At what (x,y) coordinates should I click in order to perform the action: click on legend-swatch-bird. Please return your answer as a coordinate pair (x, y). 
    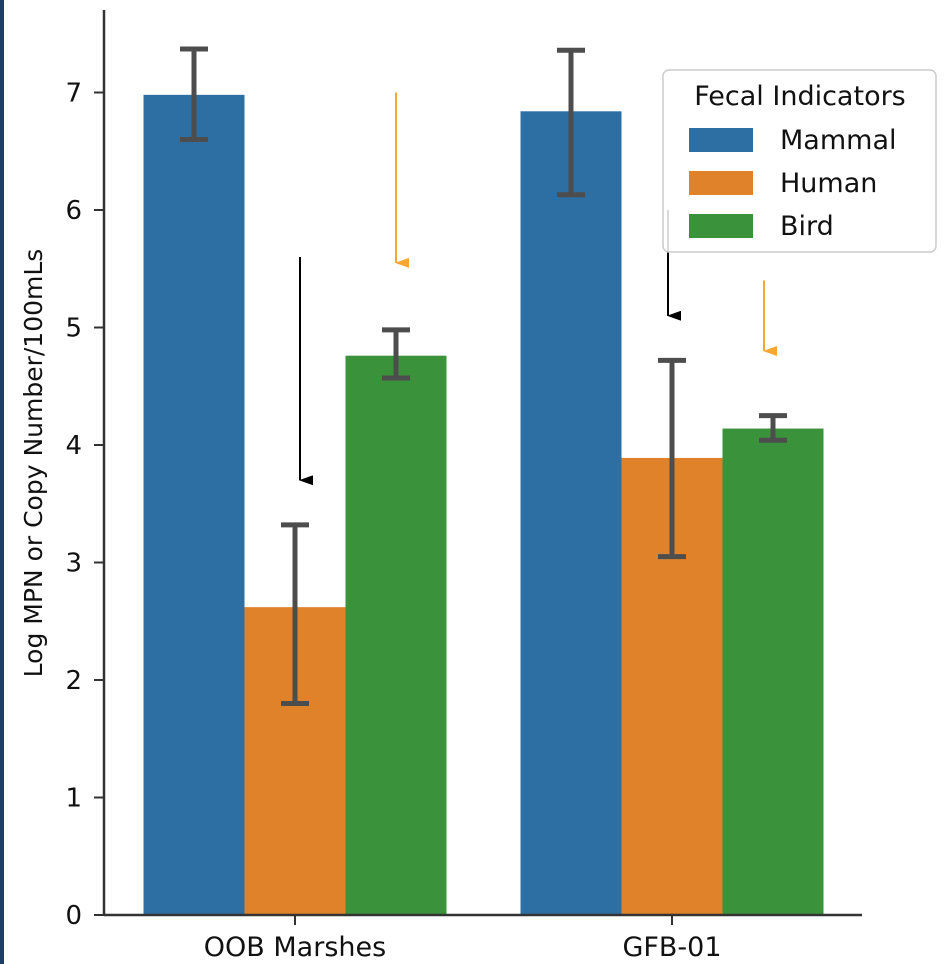
    Looking at the image, I should click on (721, 226).